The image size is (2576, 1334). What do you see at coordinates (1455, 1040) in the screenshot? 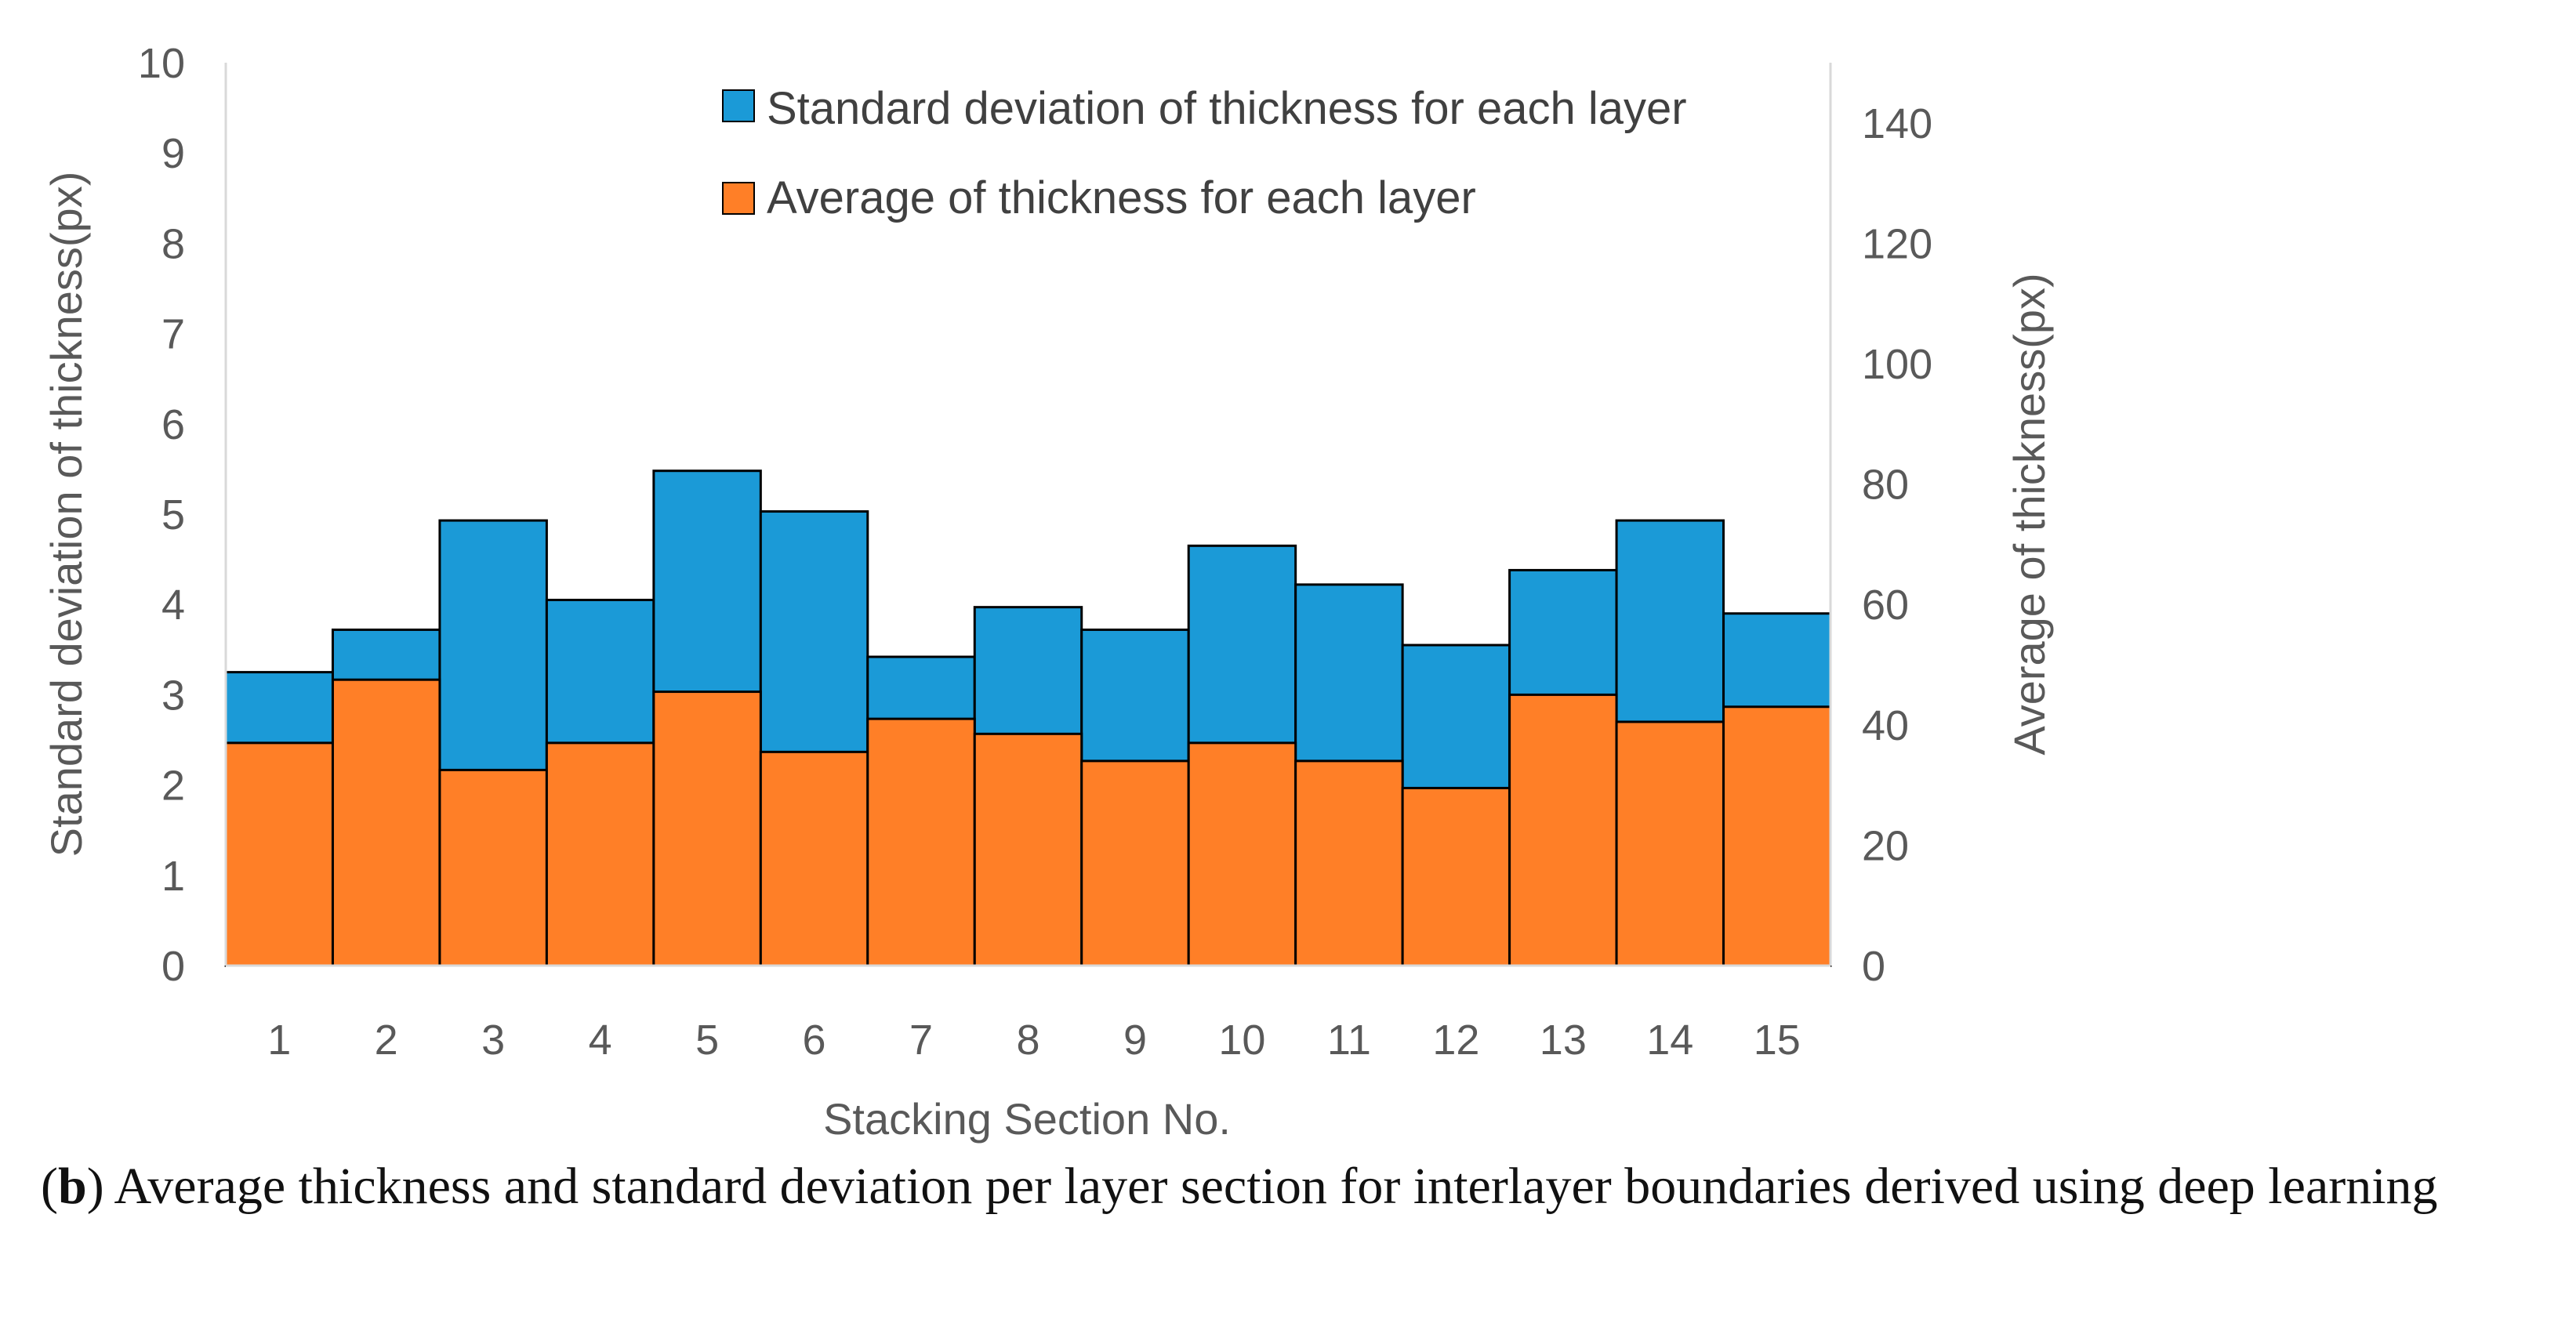
I see `x-tick-12: 12` at bounding box center [1455, 1040].